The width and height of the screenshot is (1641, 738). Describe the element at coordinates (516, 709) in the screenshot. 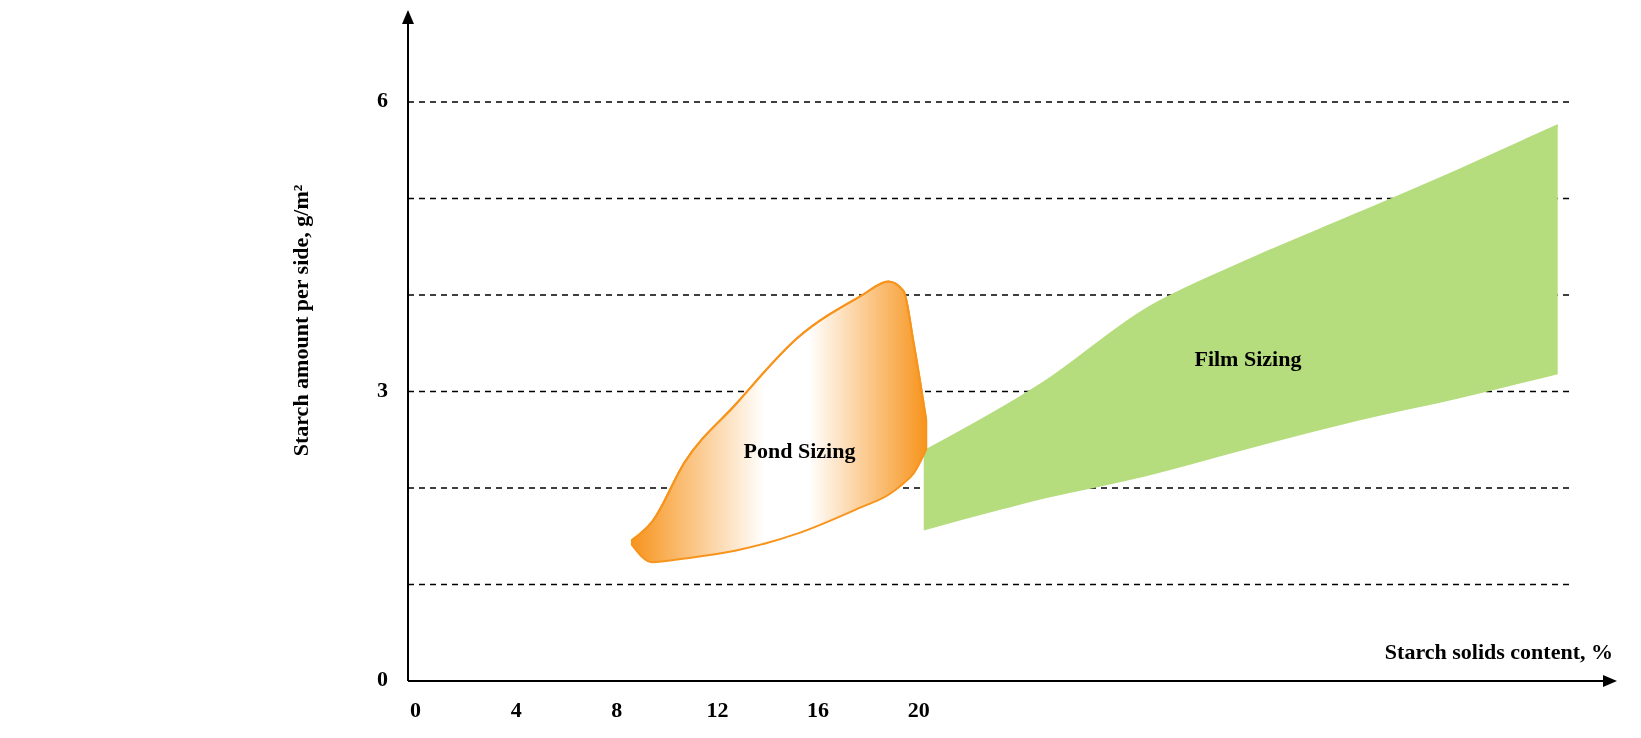

I see `x-tick-label: 4` at that location.